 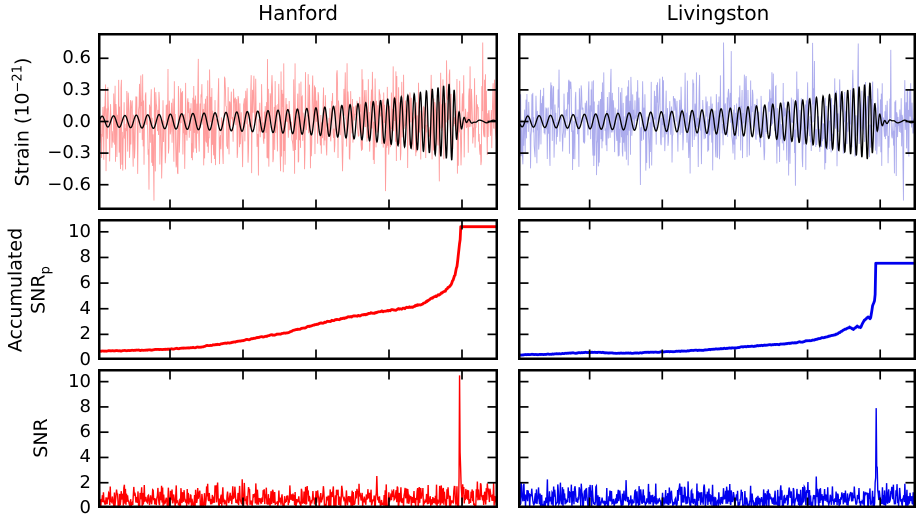 What do you see at coordinates (76, 89) in the screenshot?
I see `y-tick-label: 0.3` at bounding box center [76, 89].